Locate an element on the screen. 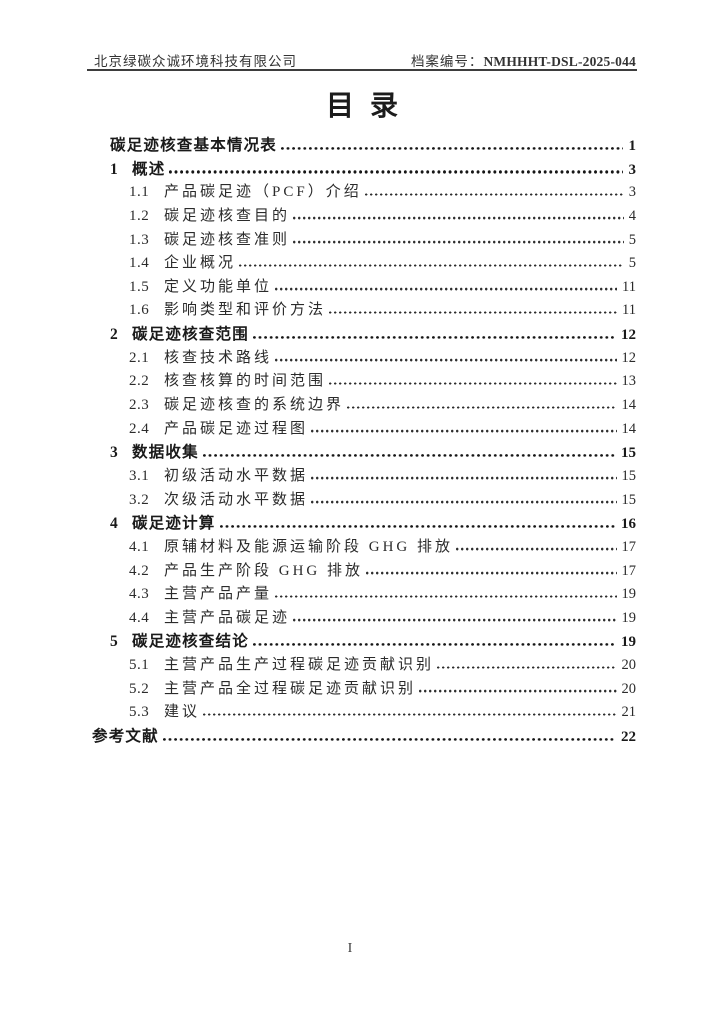 Image resolution: width=724 pixels, height=1024 pixels. toc-entry: 1.2 碳足迹核查目的 4 is located at coordinates (364, 217).